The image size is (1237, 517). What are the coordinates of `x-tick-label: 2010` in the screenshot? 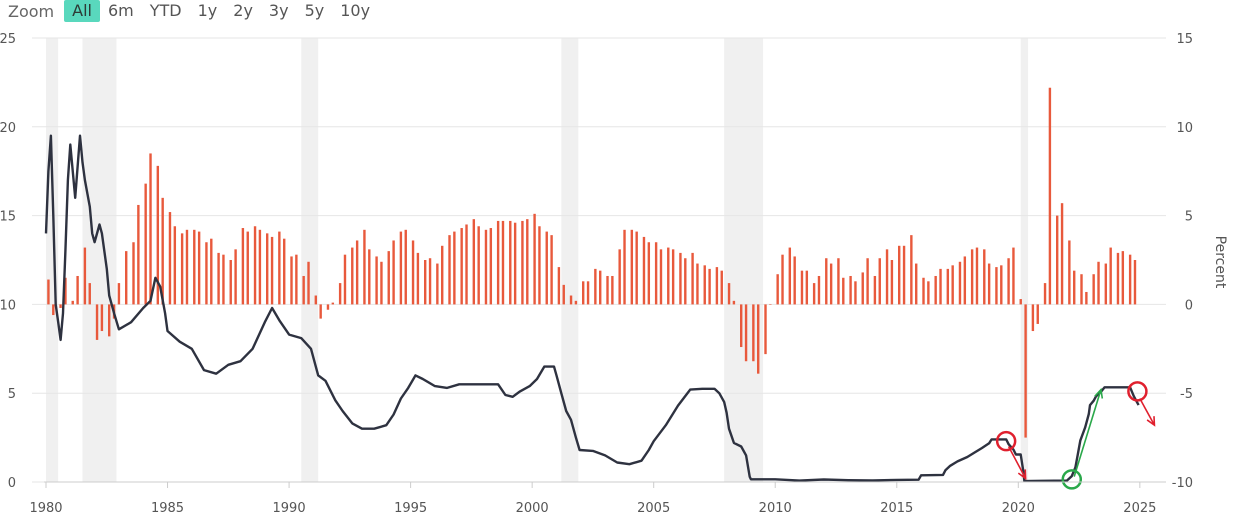 It's located at (775, 508).